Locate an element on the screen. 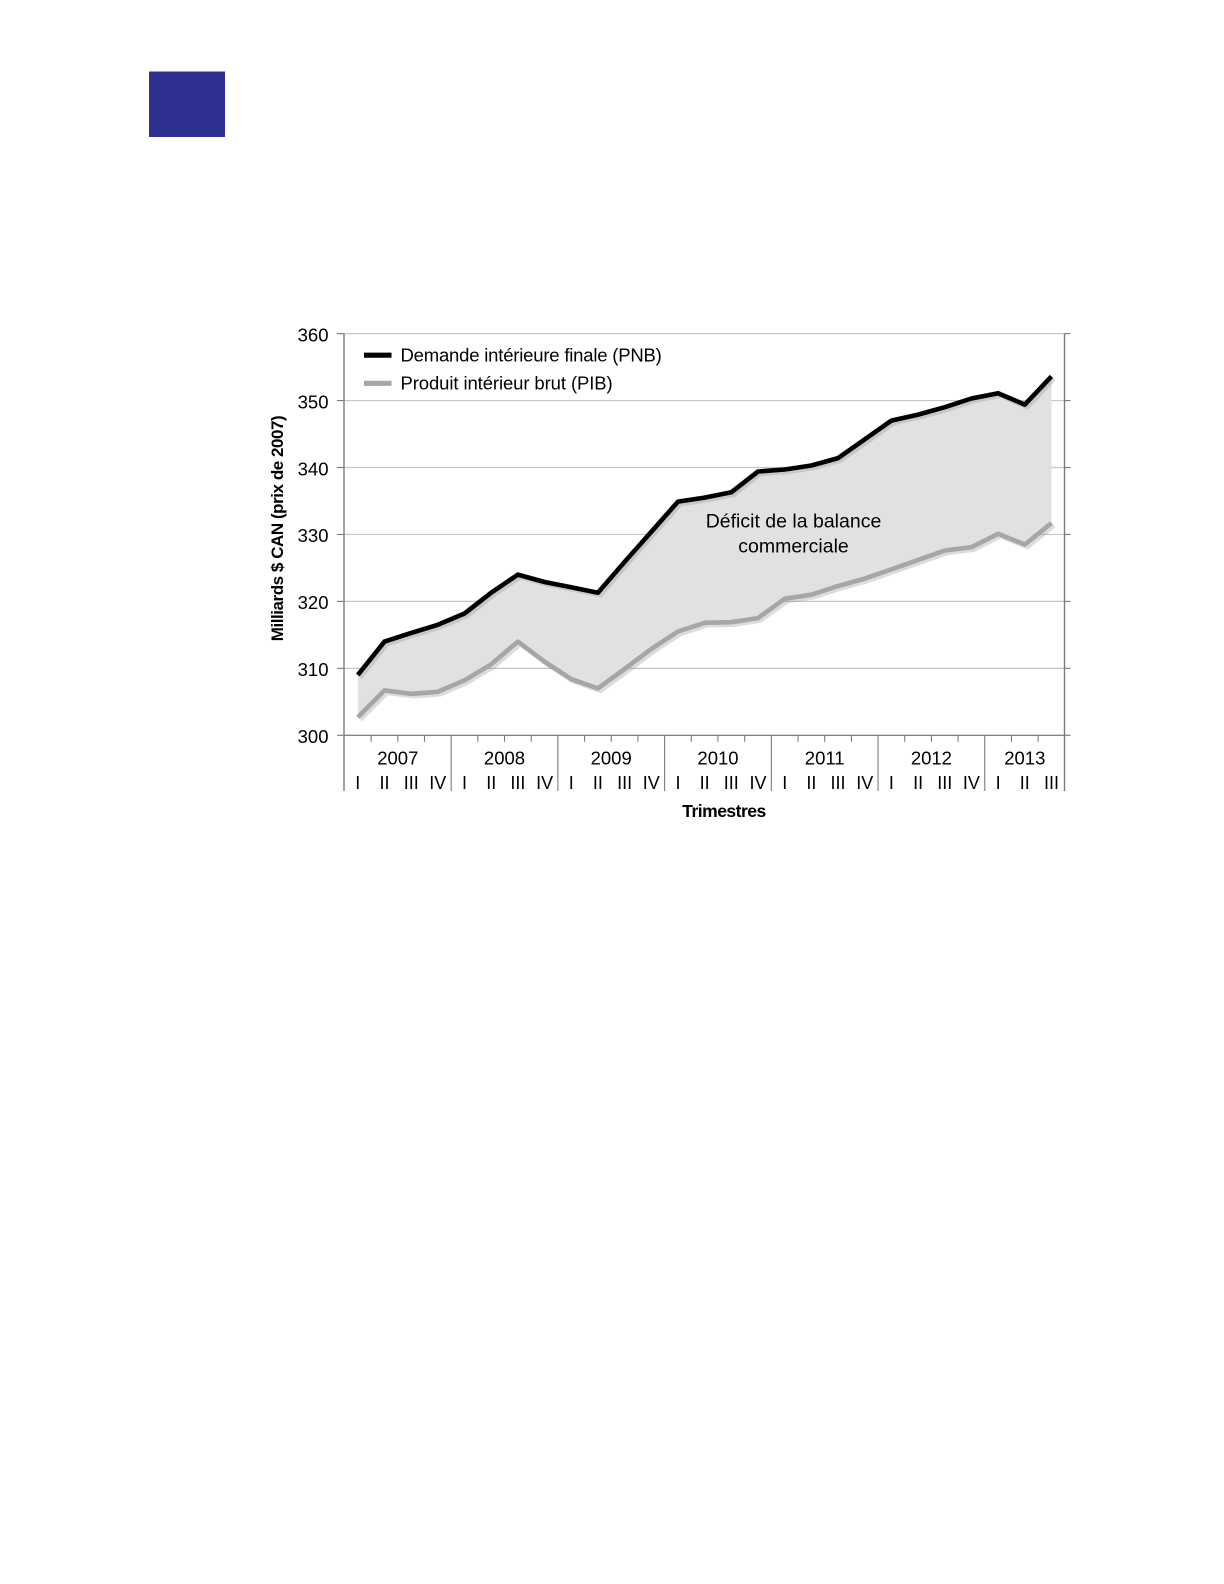  svg-text: Trimestres is located at coordinates (724, 811).